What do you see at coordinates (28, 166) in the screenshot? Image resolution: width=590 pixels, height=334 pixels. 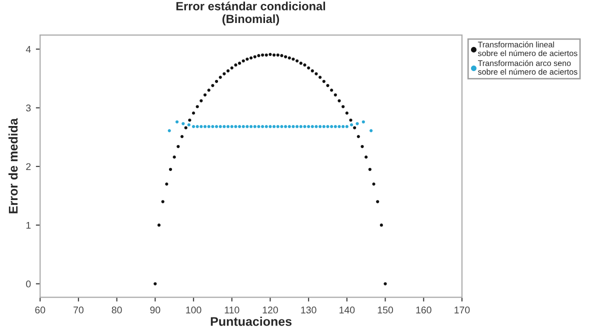 I see `y-tick-label: 2` at bounding box center [28, 166].